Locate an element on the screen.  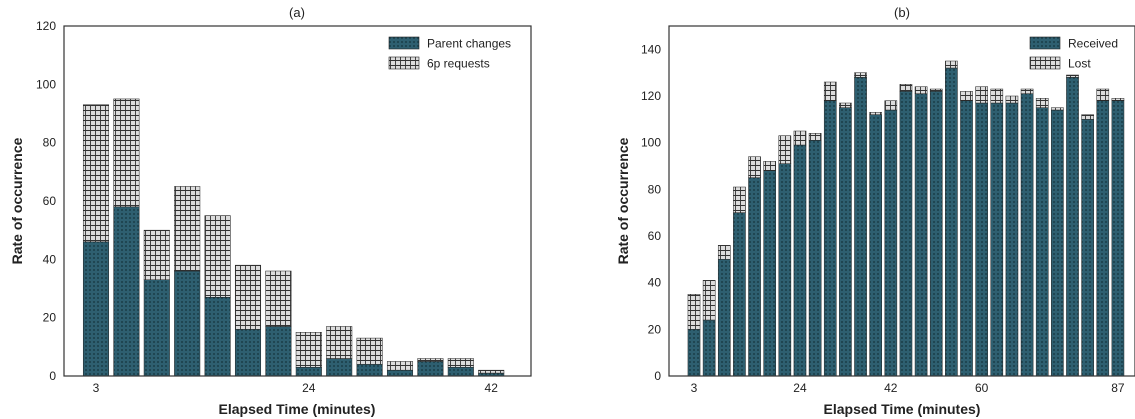
panel-b-x-tick-label: 42 is located at coordinates (891, 388).